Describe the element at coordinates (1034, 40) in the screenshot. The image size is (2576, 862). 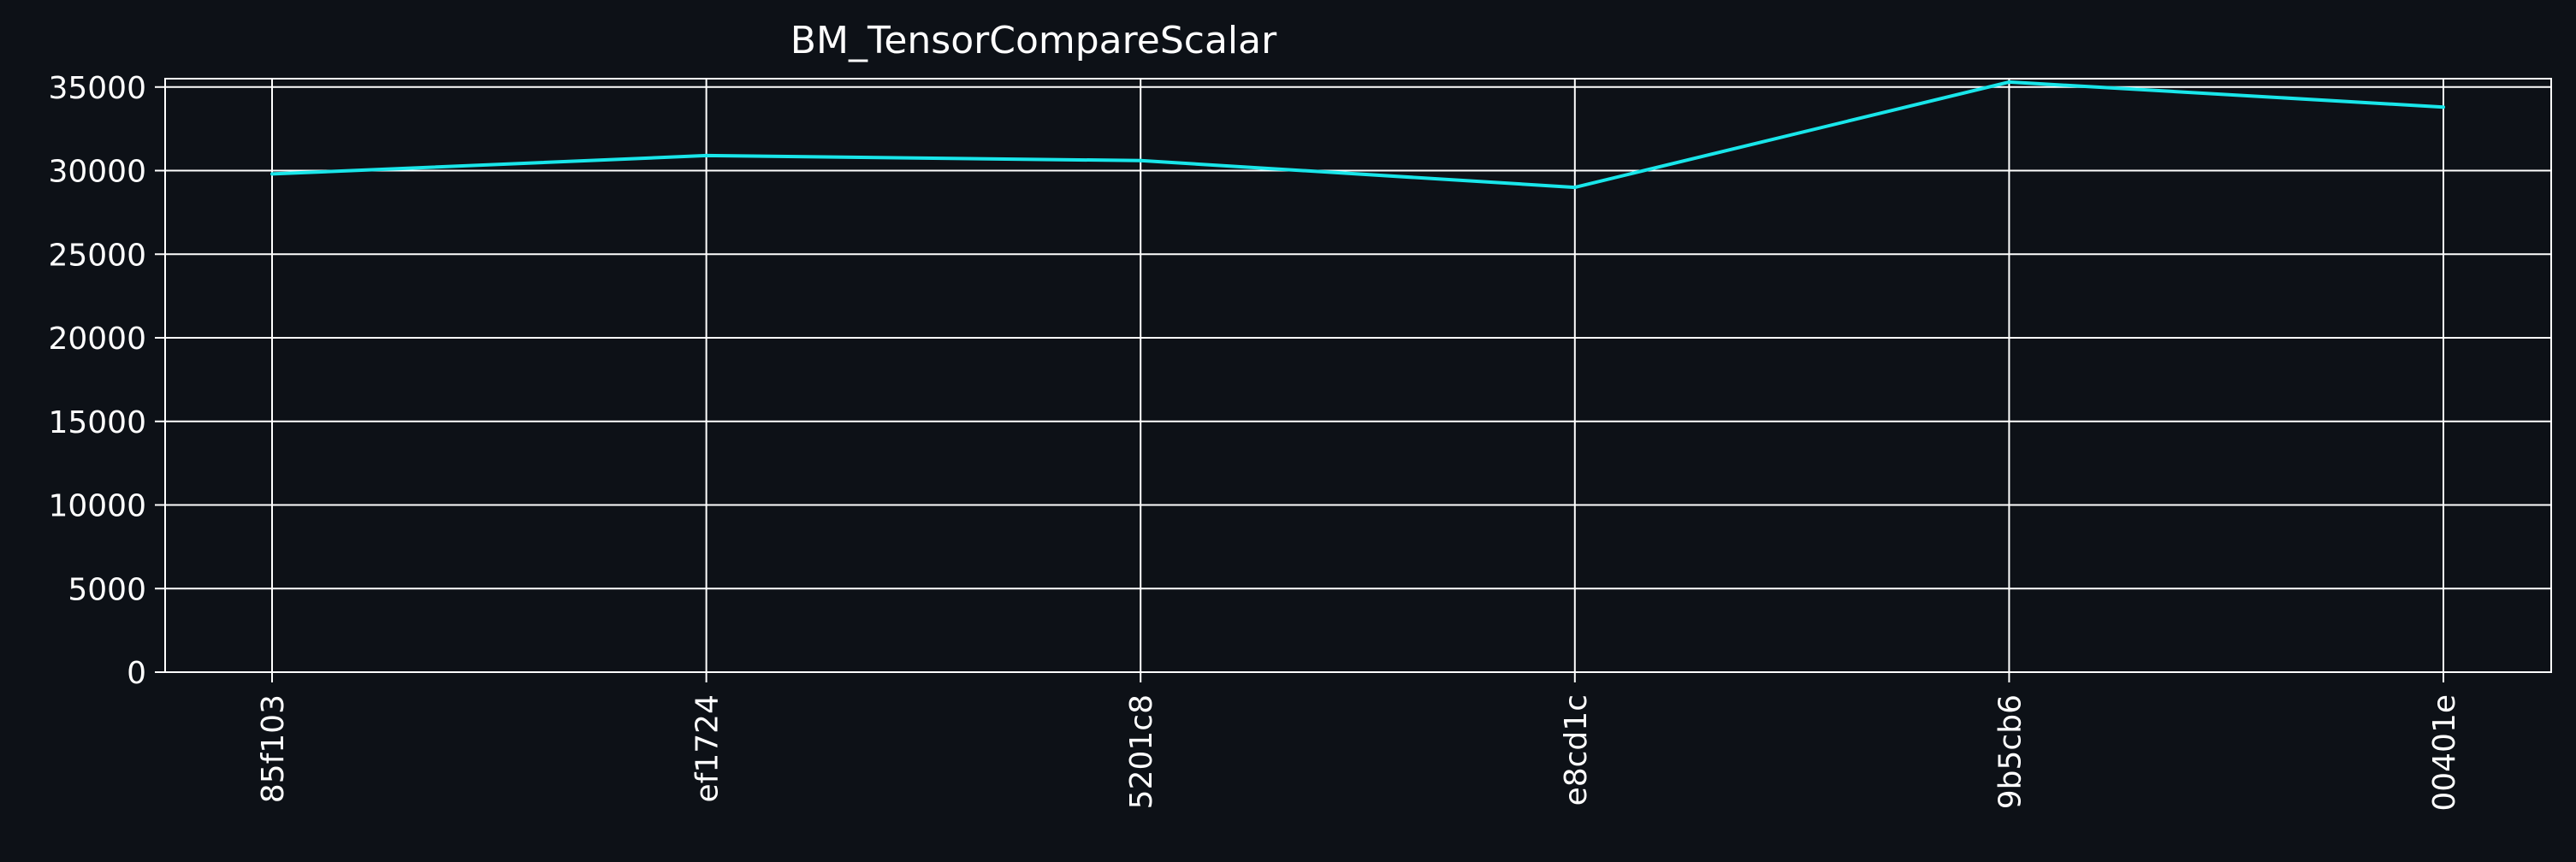
I see `chart-title: BM_TensorCompareScalar` at that location.